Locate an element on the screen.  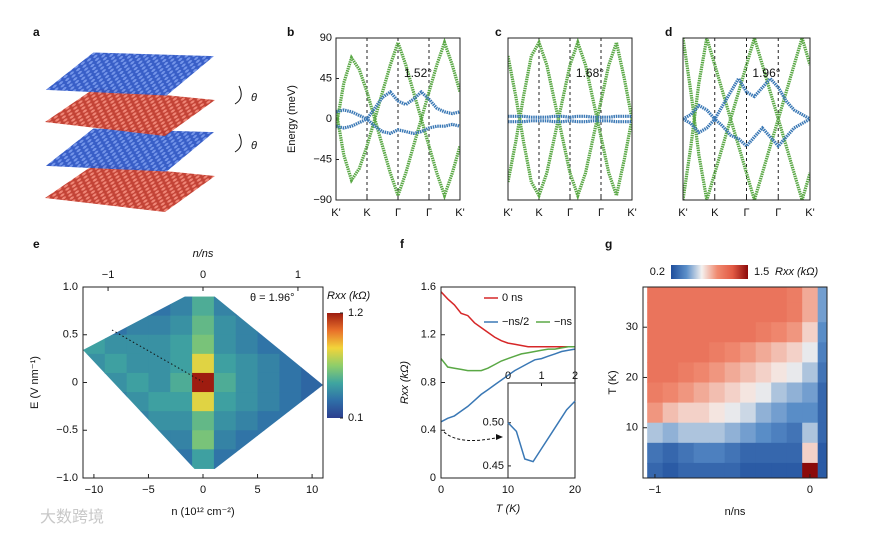
x-axis-title: T (K) is located at coordinates (508, 509).